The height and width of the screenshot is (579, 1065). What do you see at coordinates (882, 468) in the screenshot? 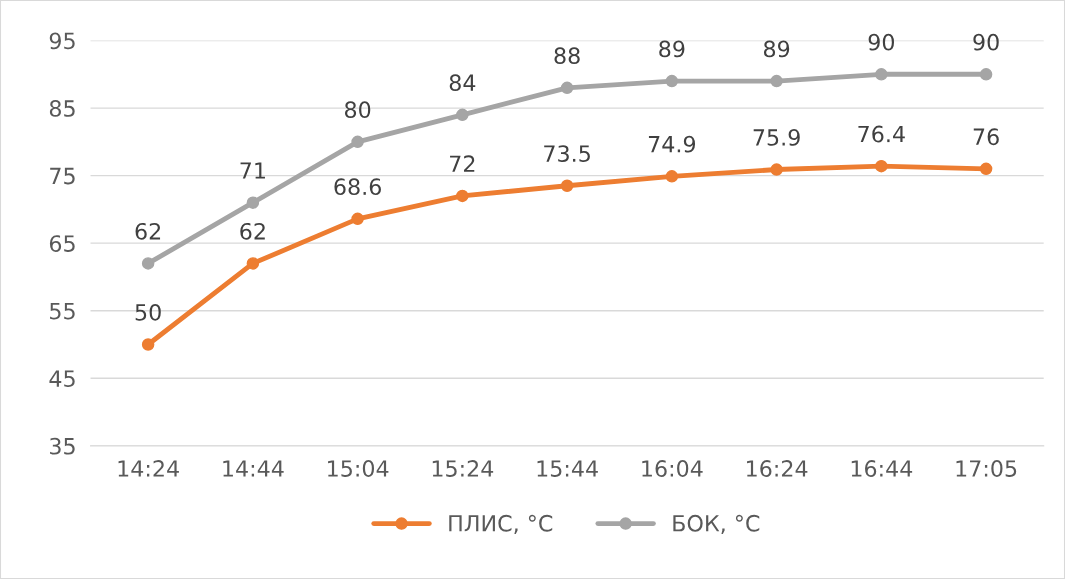
I see `x-tick-label: 16:44` at bounding box center [882, 468].